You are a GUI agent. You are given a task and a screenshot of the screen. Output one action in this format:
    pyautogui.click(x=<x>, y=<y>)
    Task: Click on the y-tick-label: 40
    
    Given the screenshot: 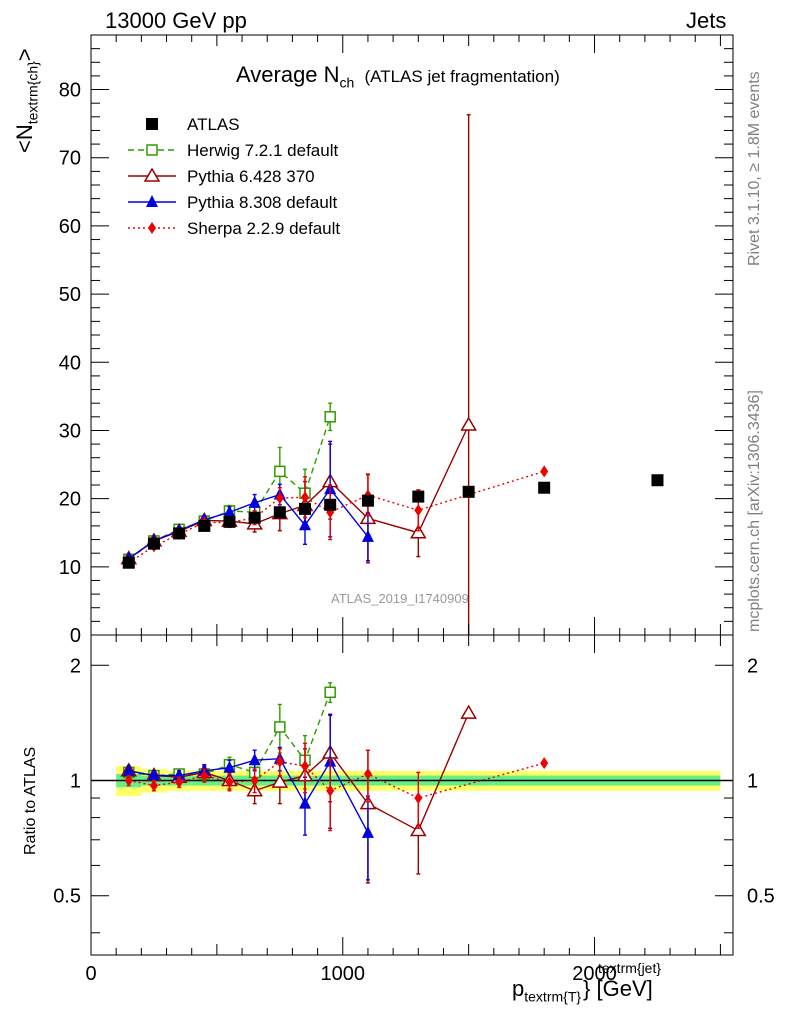 What is the action you would take?
    pyautogui.click(x=70, y=363)
    